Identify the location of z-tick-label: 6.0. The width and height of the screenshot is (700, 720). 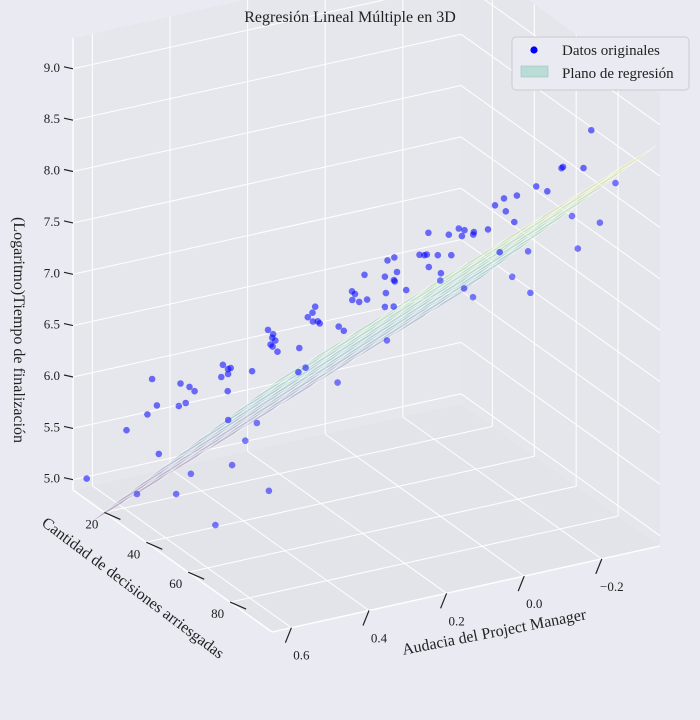
(52, 375).